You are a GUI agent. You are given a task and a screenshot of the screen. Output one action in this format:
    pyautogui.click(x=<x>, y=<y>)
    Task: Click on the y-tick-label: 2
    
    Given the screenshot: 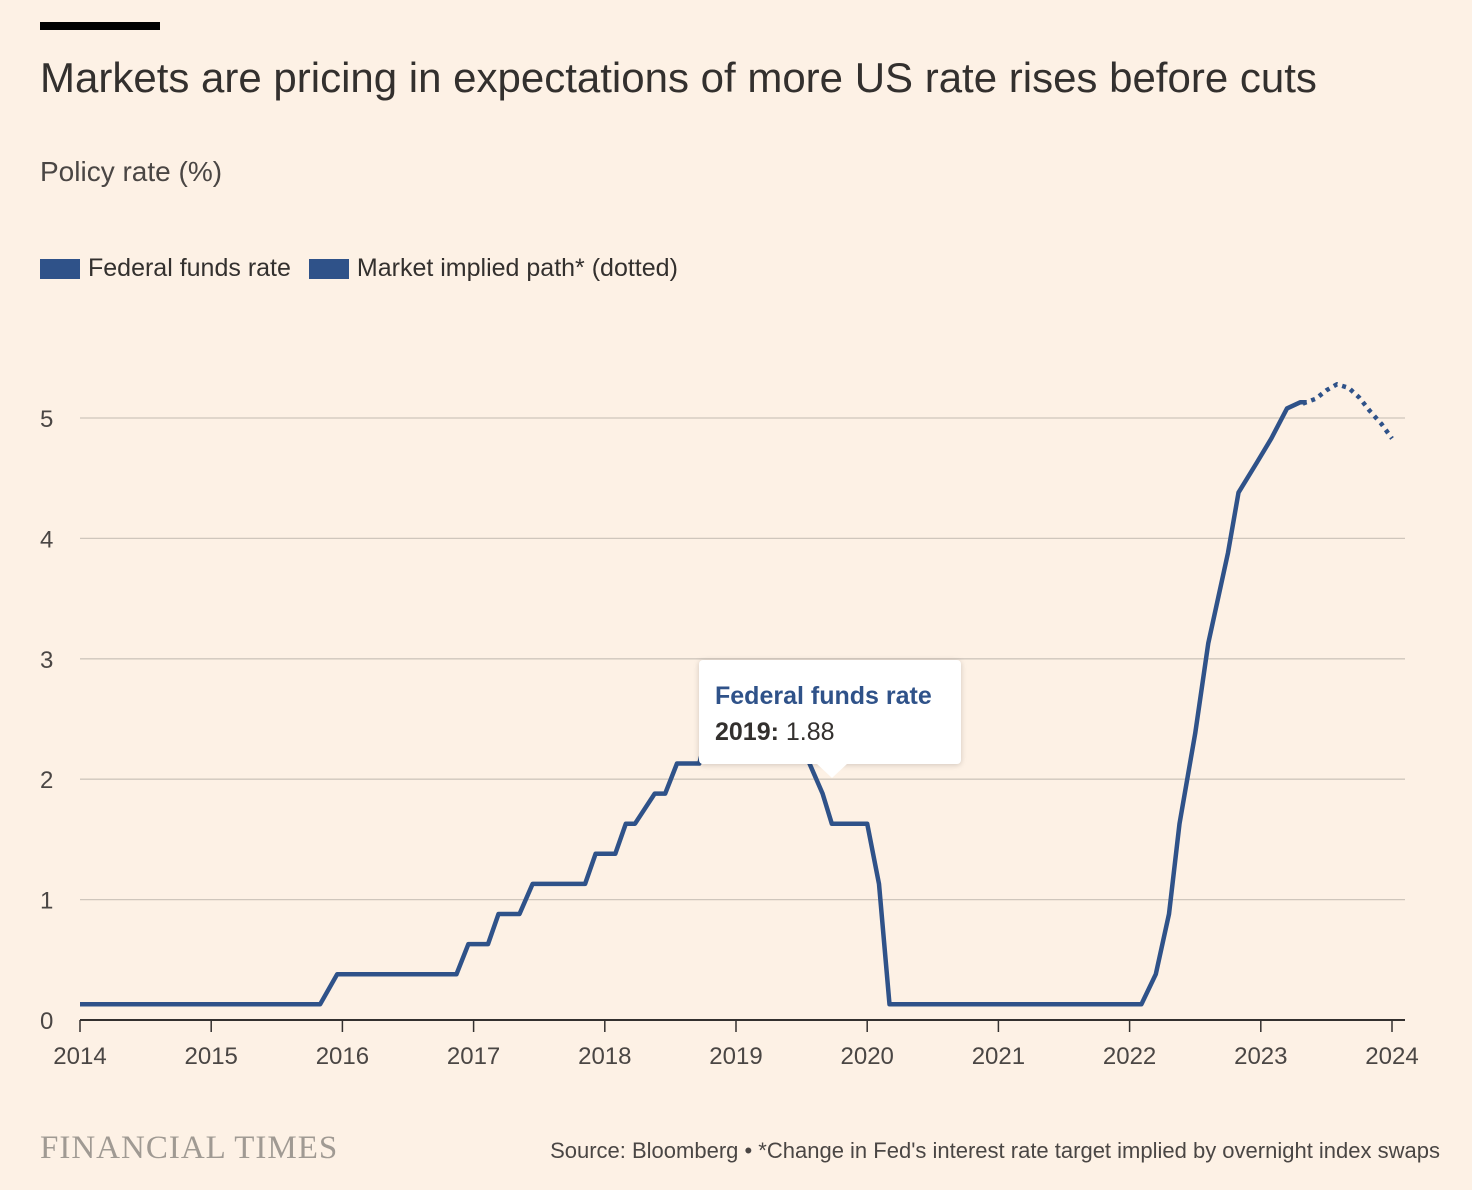 What is the action you would take?
    pyautogui.click(x=46, y=780)
    